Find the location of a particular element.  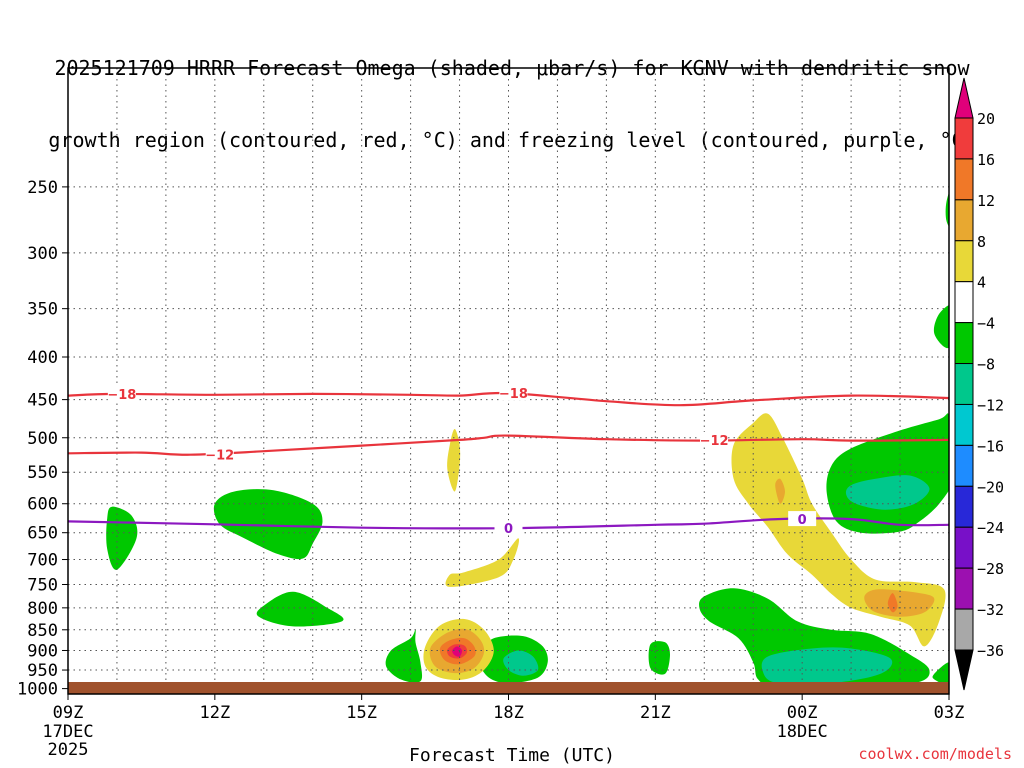

colorbar: 20 16 12 8 4 −4 −8 −12 −16 −20 −24 −28 −32 −36 is located at coordinates (979, 384).